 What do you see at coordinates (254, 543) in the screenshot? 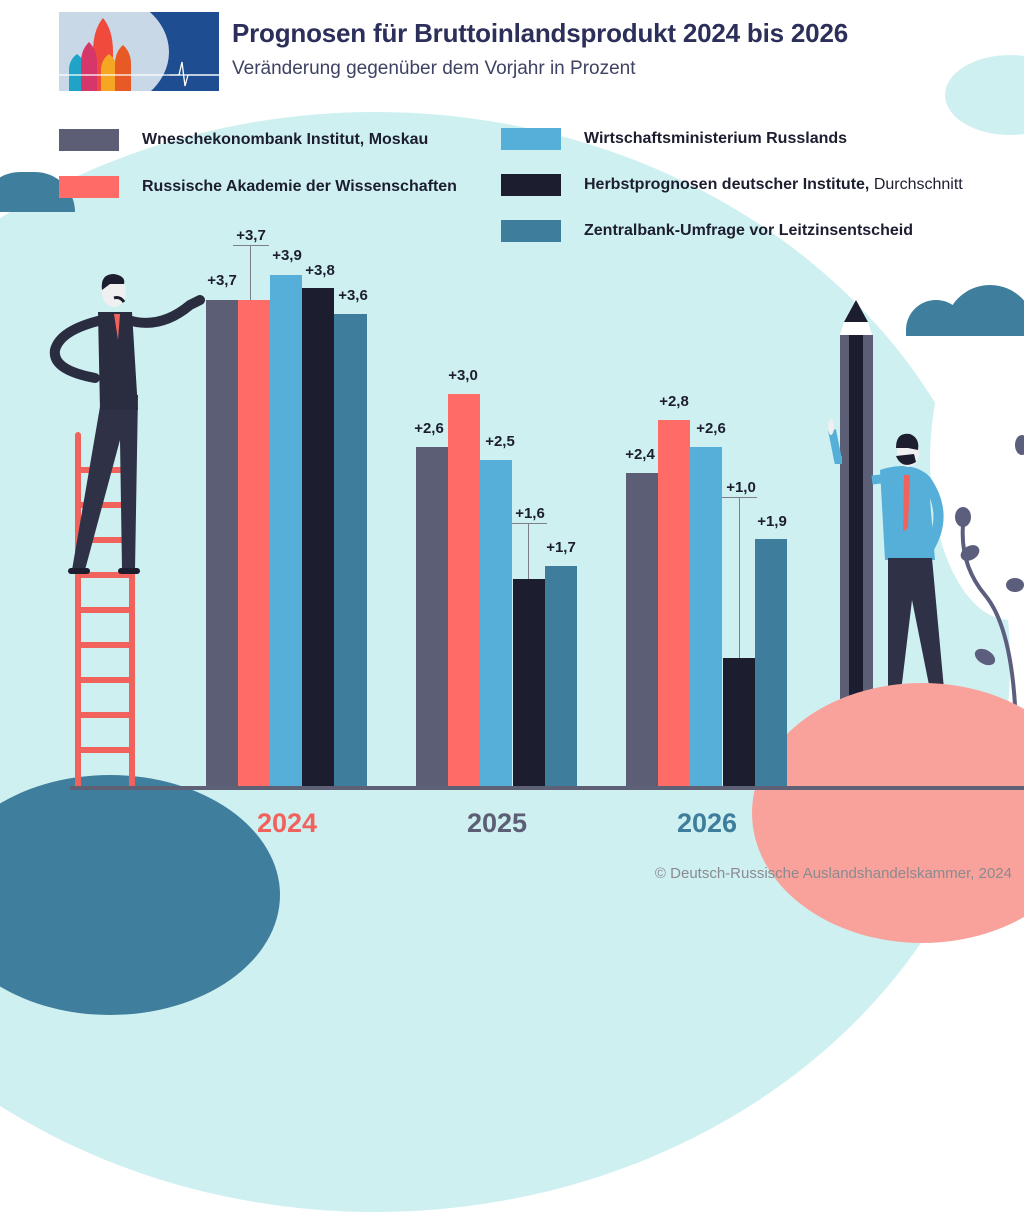
I see `bar-2024-akademie` at bounding box center [254, 543].